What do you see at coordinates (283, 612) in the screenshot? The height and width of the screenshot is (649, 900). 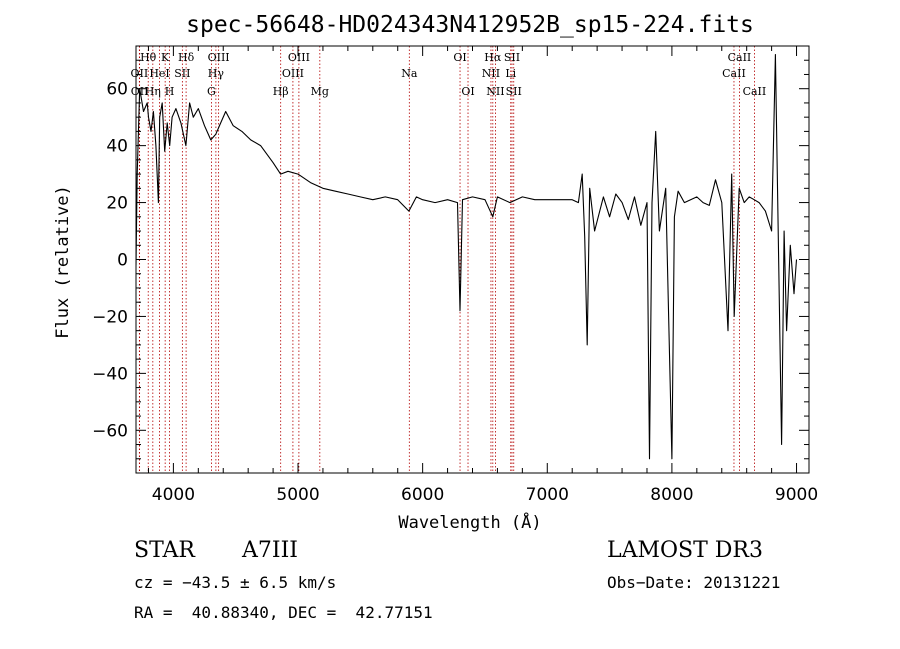 I see `coordinates: RA = 40.88340, DEC = 42.77151` at bounding box center [283, 612].